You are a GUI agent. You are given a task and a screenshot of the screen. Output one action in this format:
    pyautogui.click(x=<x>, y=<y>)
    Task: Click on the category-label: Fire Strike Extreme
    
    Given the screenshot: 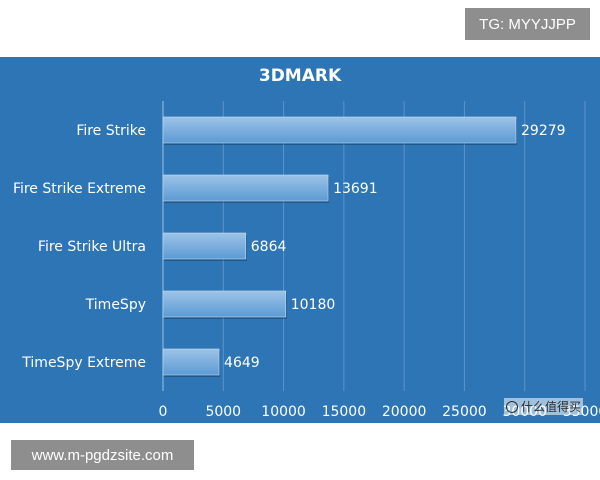 What is the action you would take?
    pyautogui.click(x=79, y=189)
    